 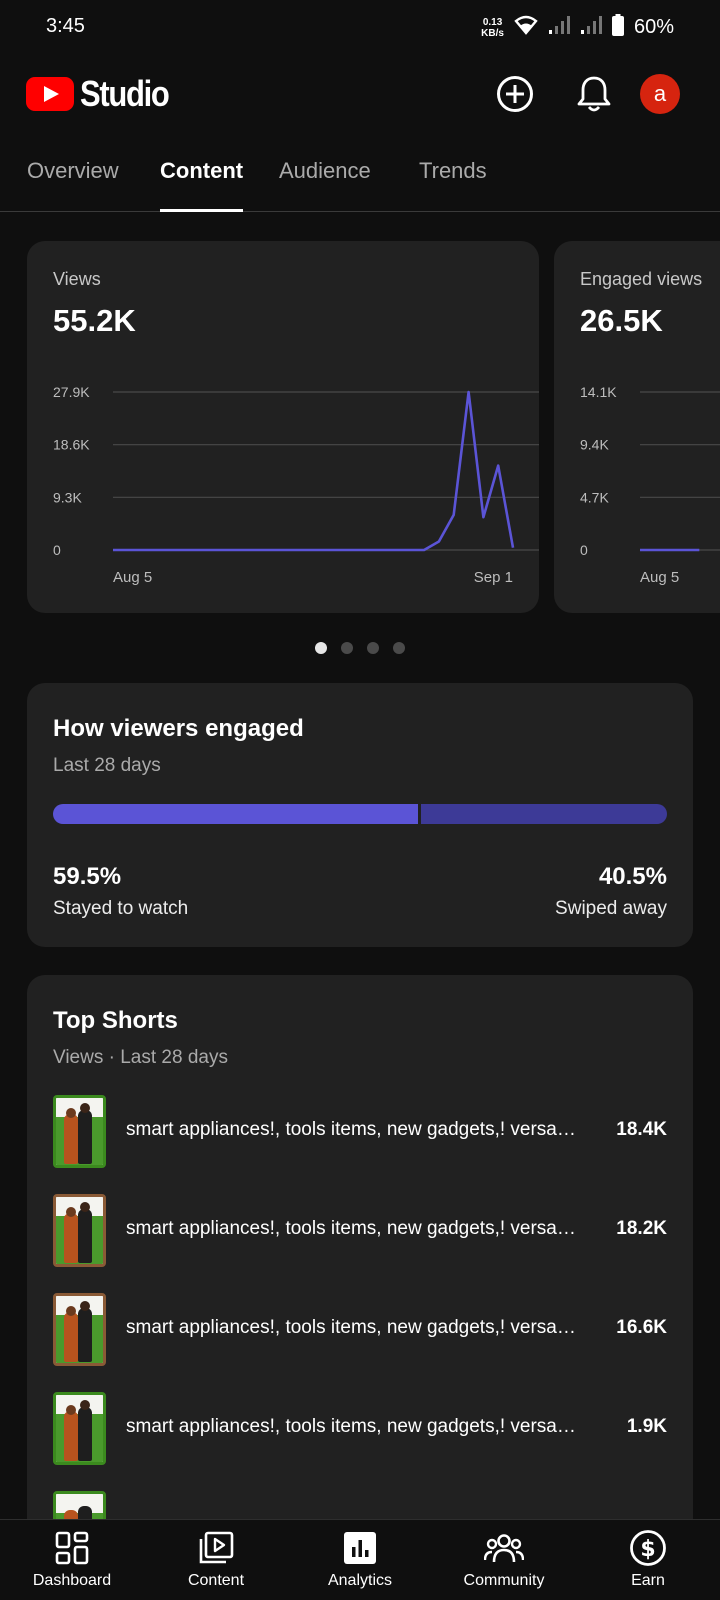 What do you see at coordinates (125, 93) in the screenshot?
I see `logo-text: Studio` at bounding box center [125, 93].